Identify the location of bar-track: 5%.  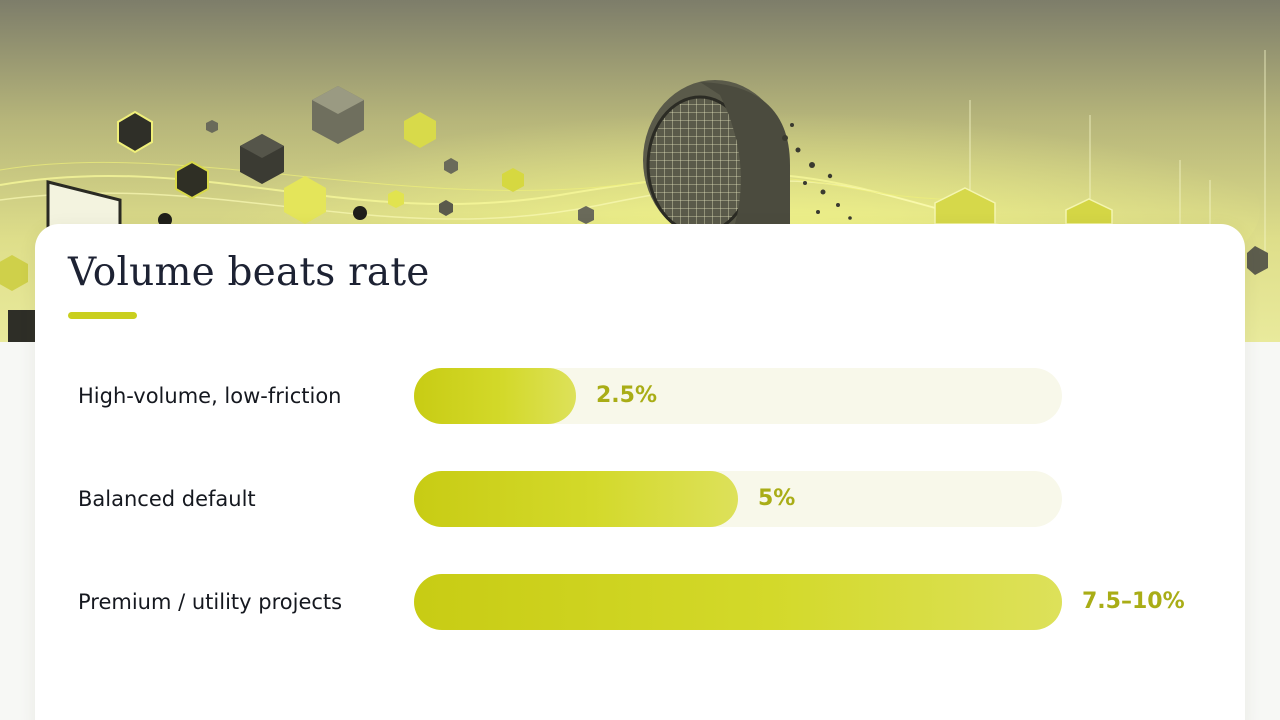
(738, 499).